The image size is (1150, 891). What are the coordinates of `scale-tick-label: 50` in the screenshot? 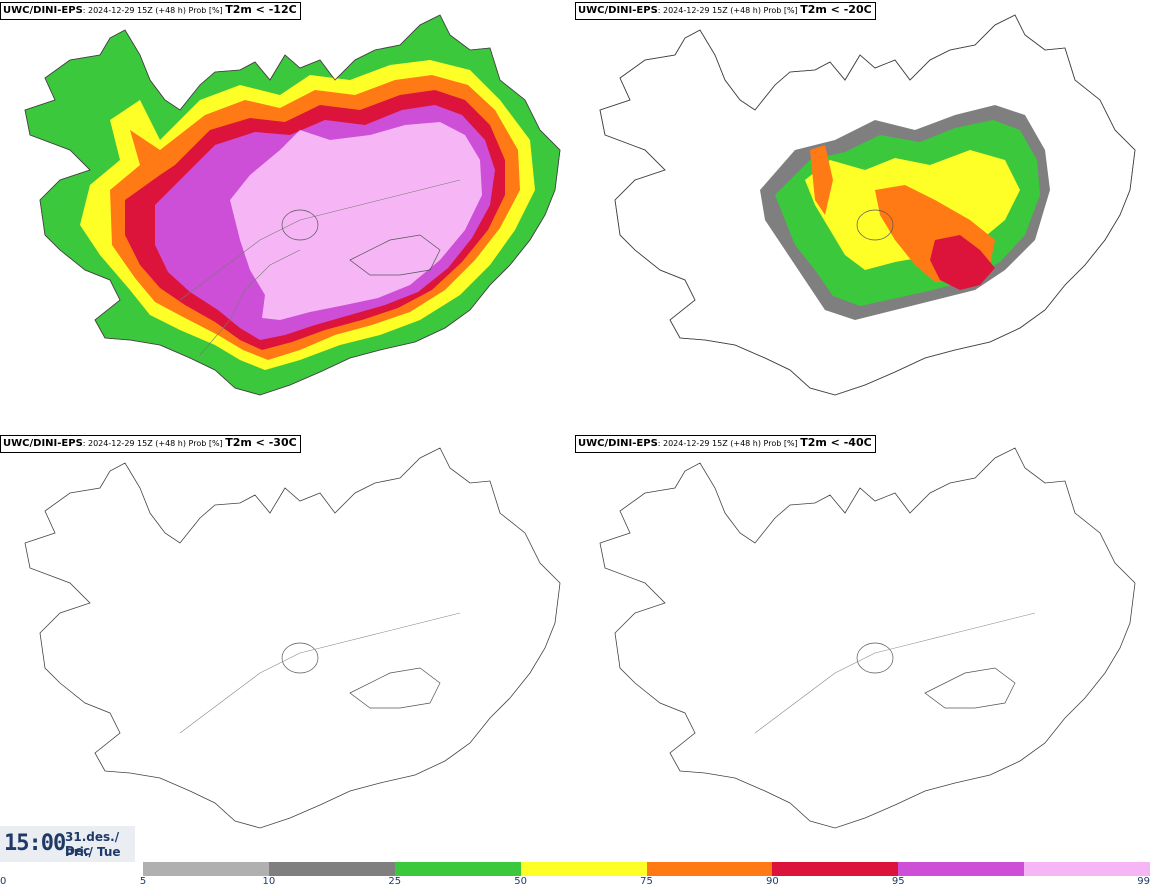 It's located at (520, 881).